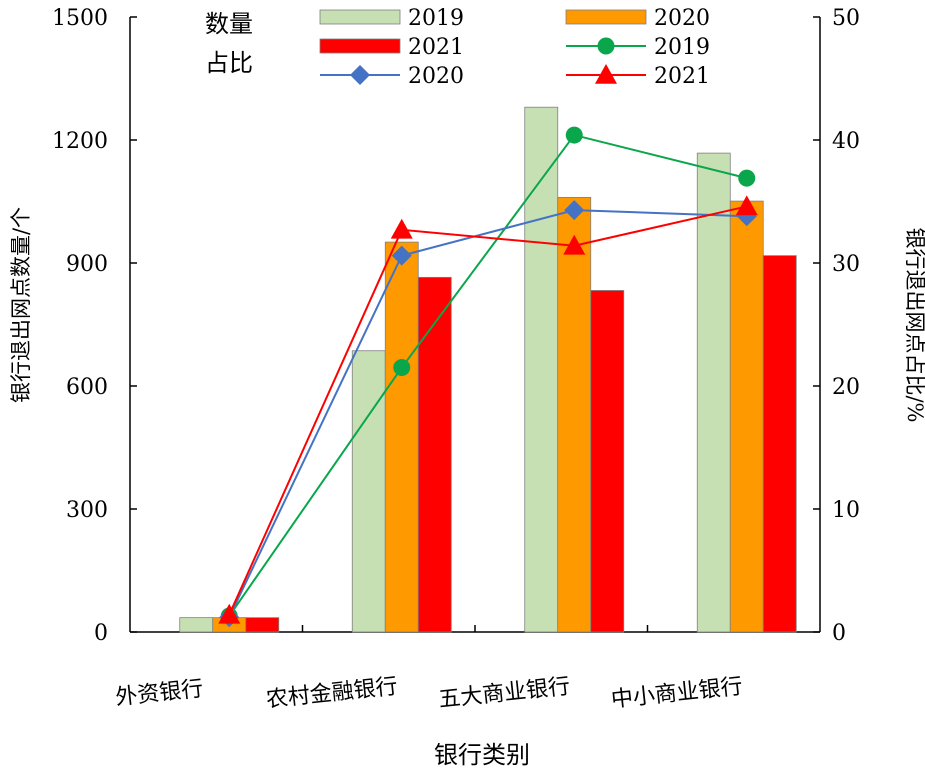  Describe the element at coordinates (360, 46) in the screenshot. I see `legend-swatch-bar-2021` at that location.